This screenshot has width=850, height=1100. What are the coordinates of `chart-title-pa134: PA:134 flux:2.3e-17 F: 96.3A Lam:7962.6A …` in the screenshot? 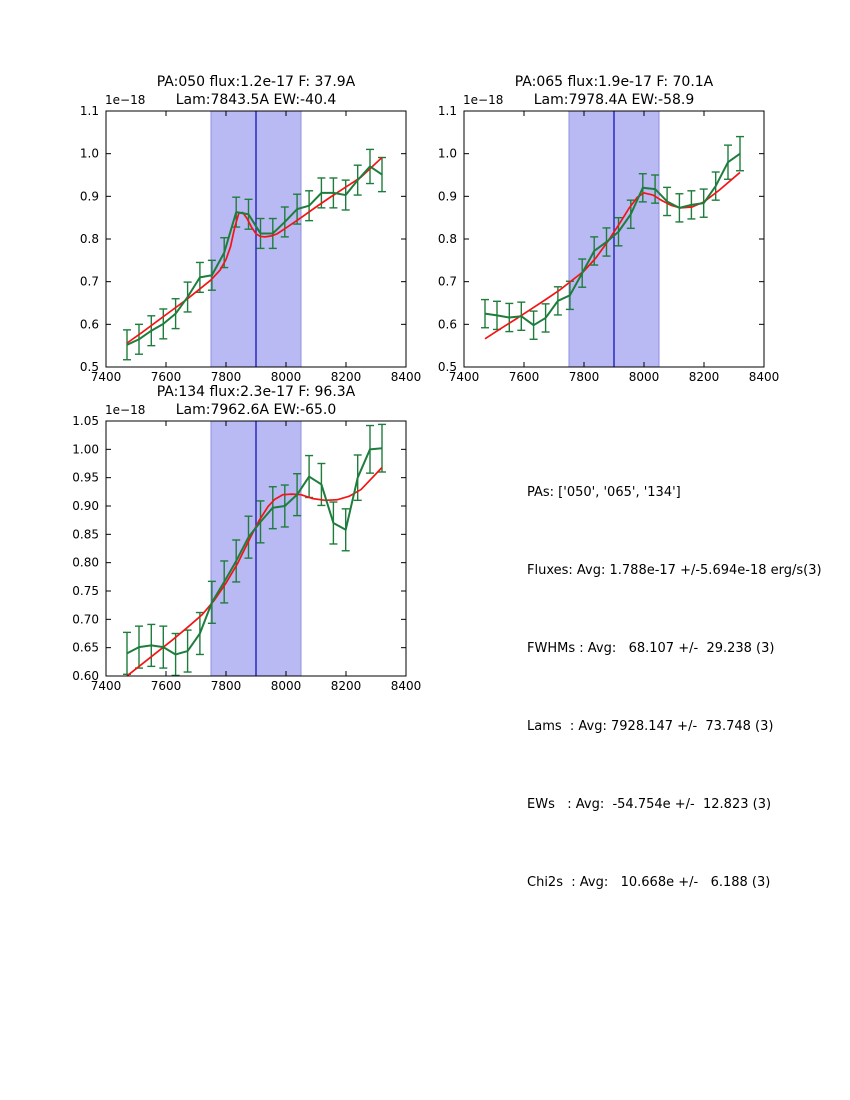 It's located at (256, 401).